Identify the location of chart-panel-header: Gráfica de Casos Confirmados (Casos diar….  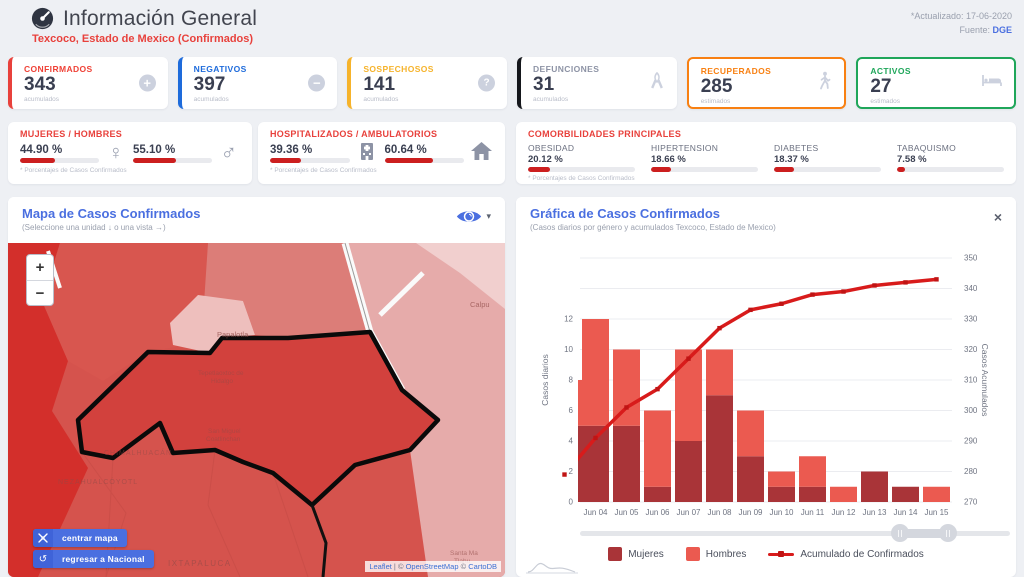
(766, 220).